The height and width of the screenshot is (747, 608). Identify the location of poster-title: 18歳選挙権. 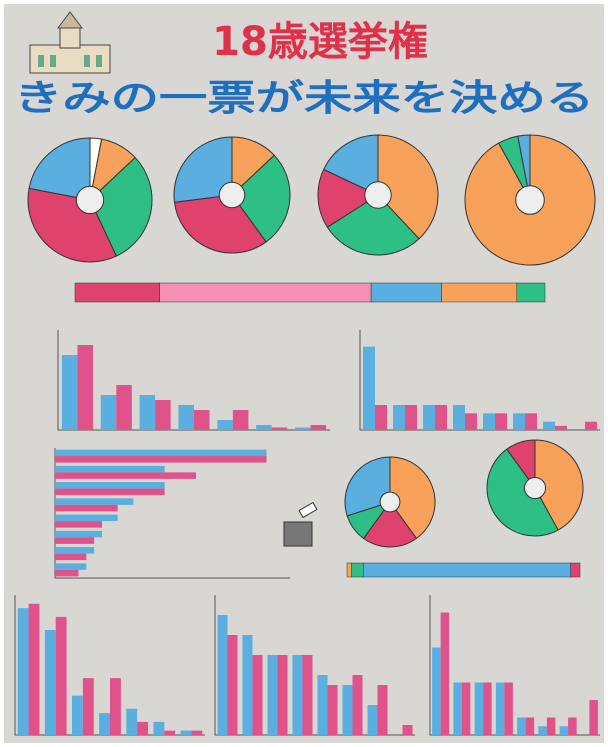
(320, 42).